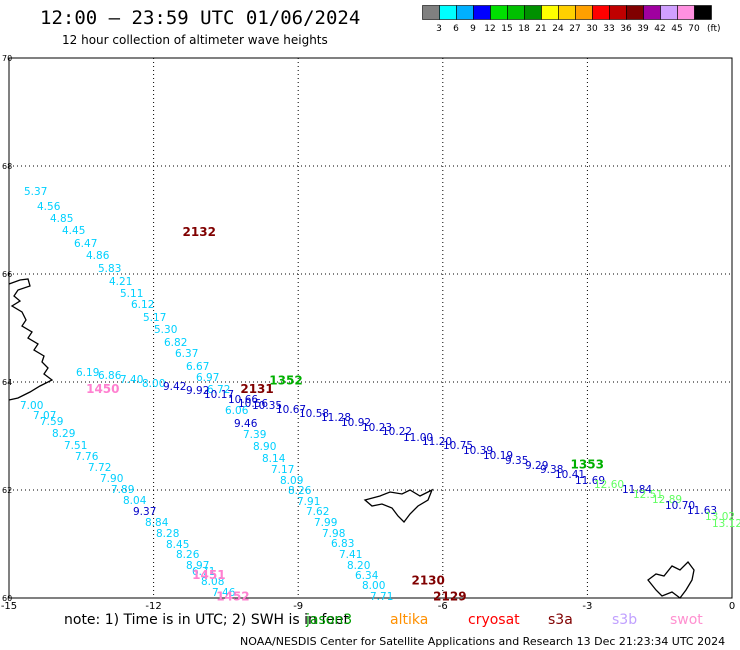 This screenshot has width=740, height=650. I want to click on legend-label: 70, so click(694, 29).